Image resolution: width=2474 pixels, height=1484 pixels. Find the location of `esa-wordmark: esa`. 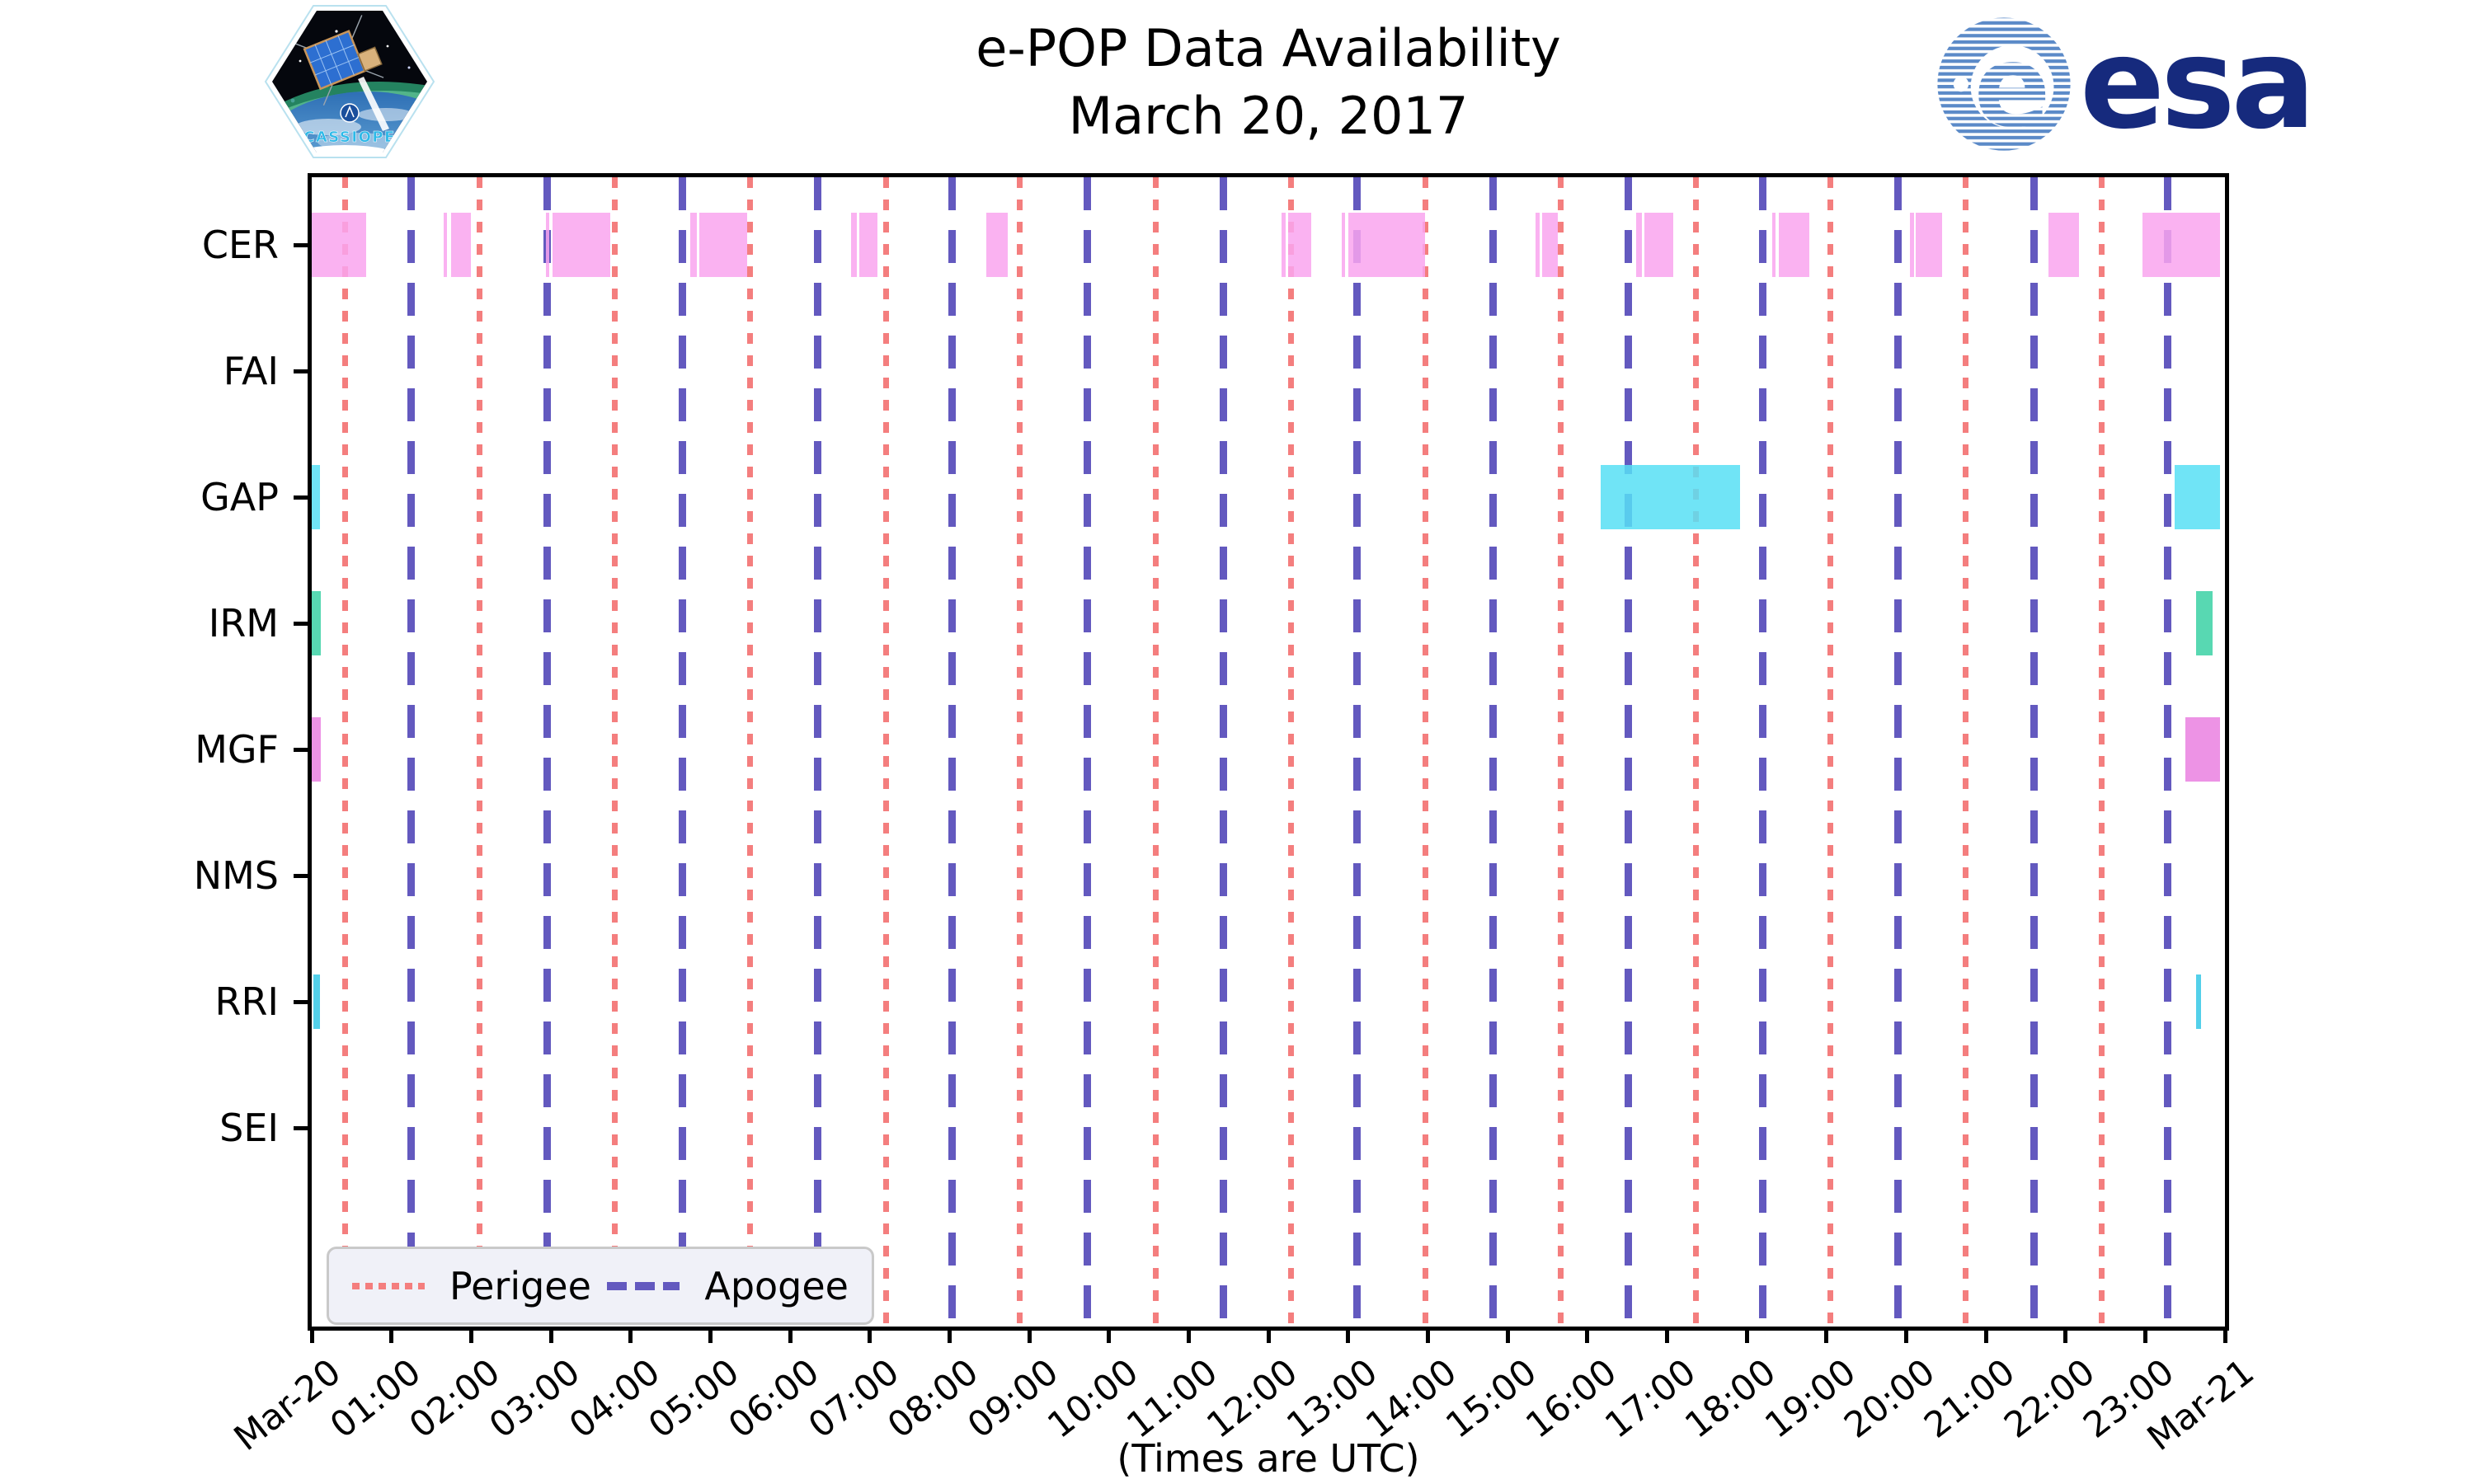

esa-wordmark: esa is located at coordinates (2198, 84).